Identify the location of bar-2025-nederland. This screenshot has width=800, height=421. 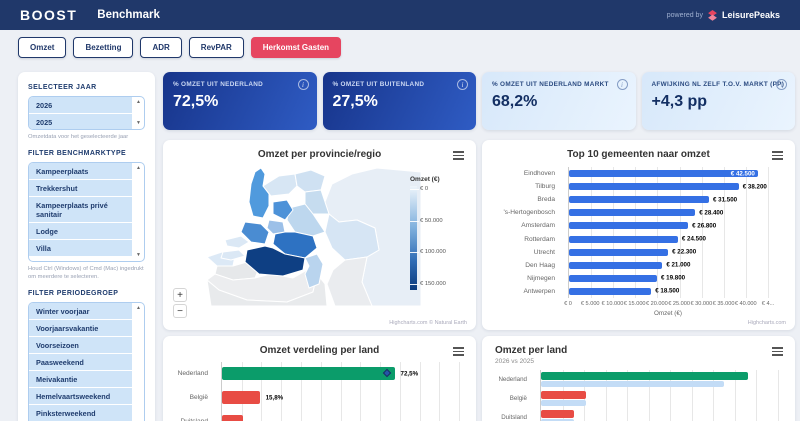
(633, 384).